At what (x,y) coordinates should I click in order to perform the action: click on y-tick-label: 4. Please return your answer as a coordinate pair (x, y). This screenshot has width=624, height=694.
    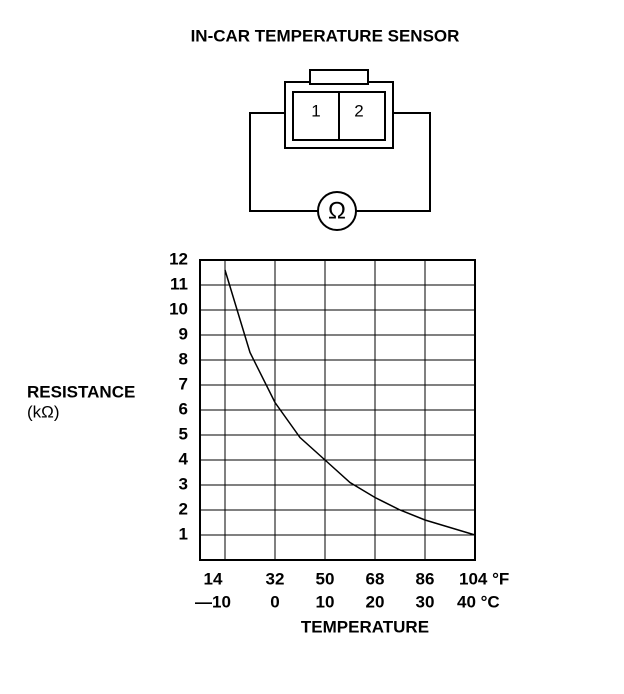
    Looking at the image, I should click on (184, 458).